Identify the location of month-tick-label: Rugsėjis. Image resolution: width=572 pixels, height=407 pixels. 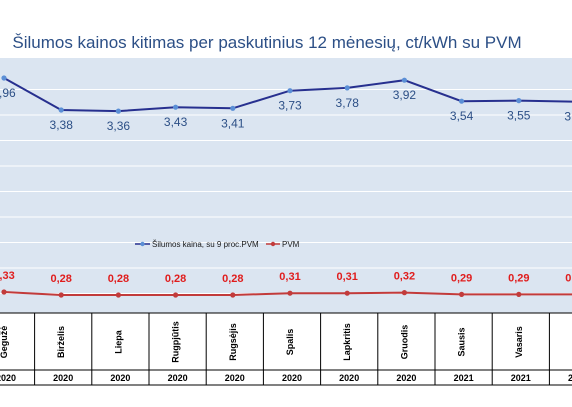
(233, 342).